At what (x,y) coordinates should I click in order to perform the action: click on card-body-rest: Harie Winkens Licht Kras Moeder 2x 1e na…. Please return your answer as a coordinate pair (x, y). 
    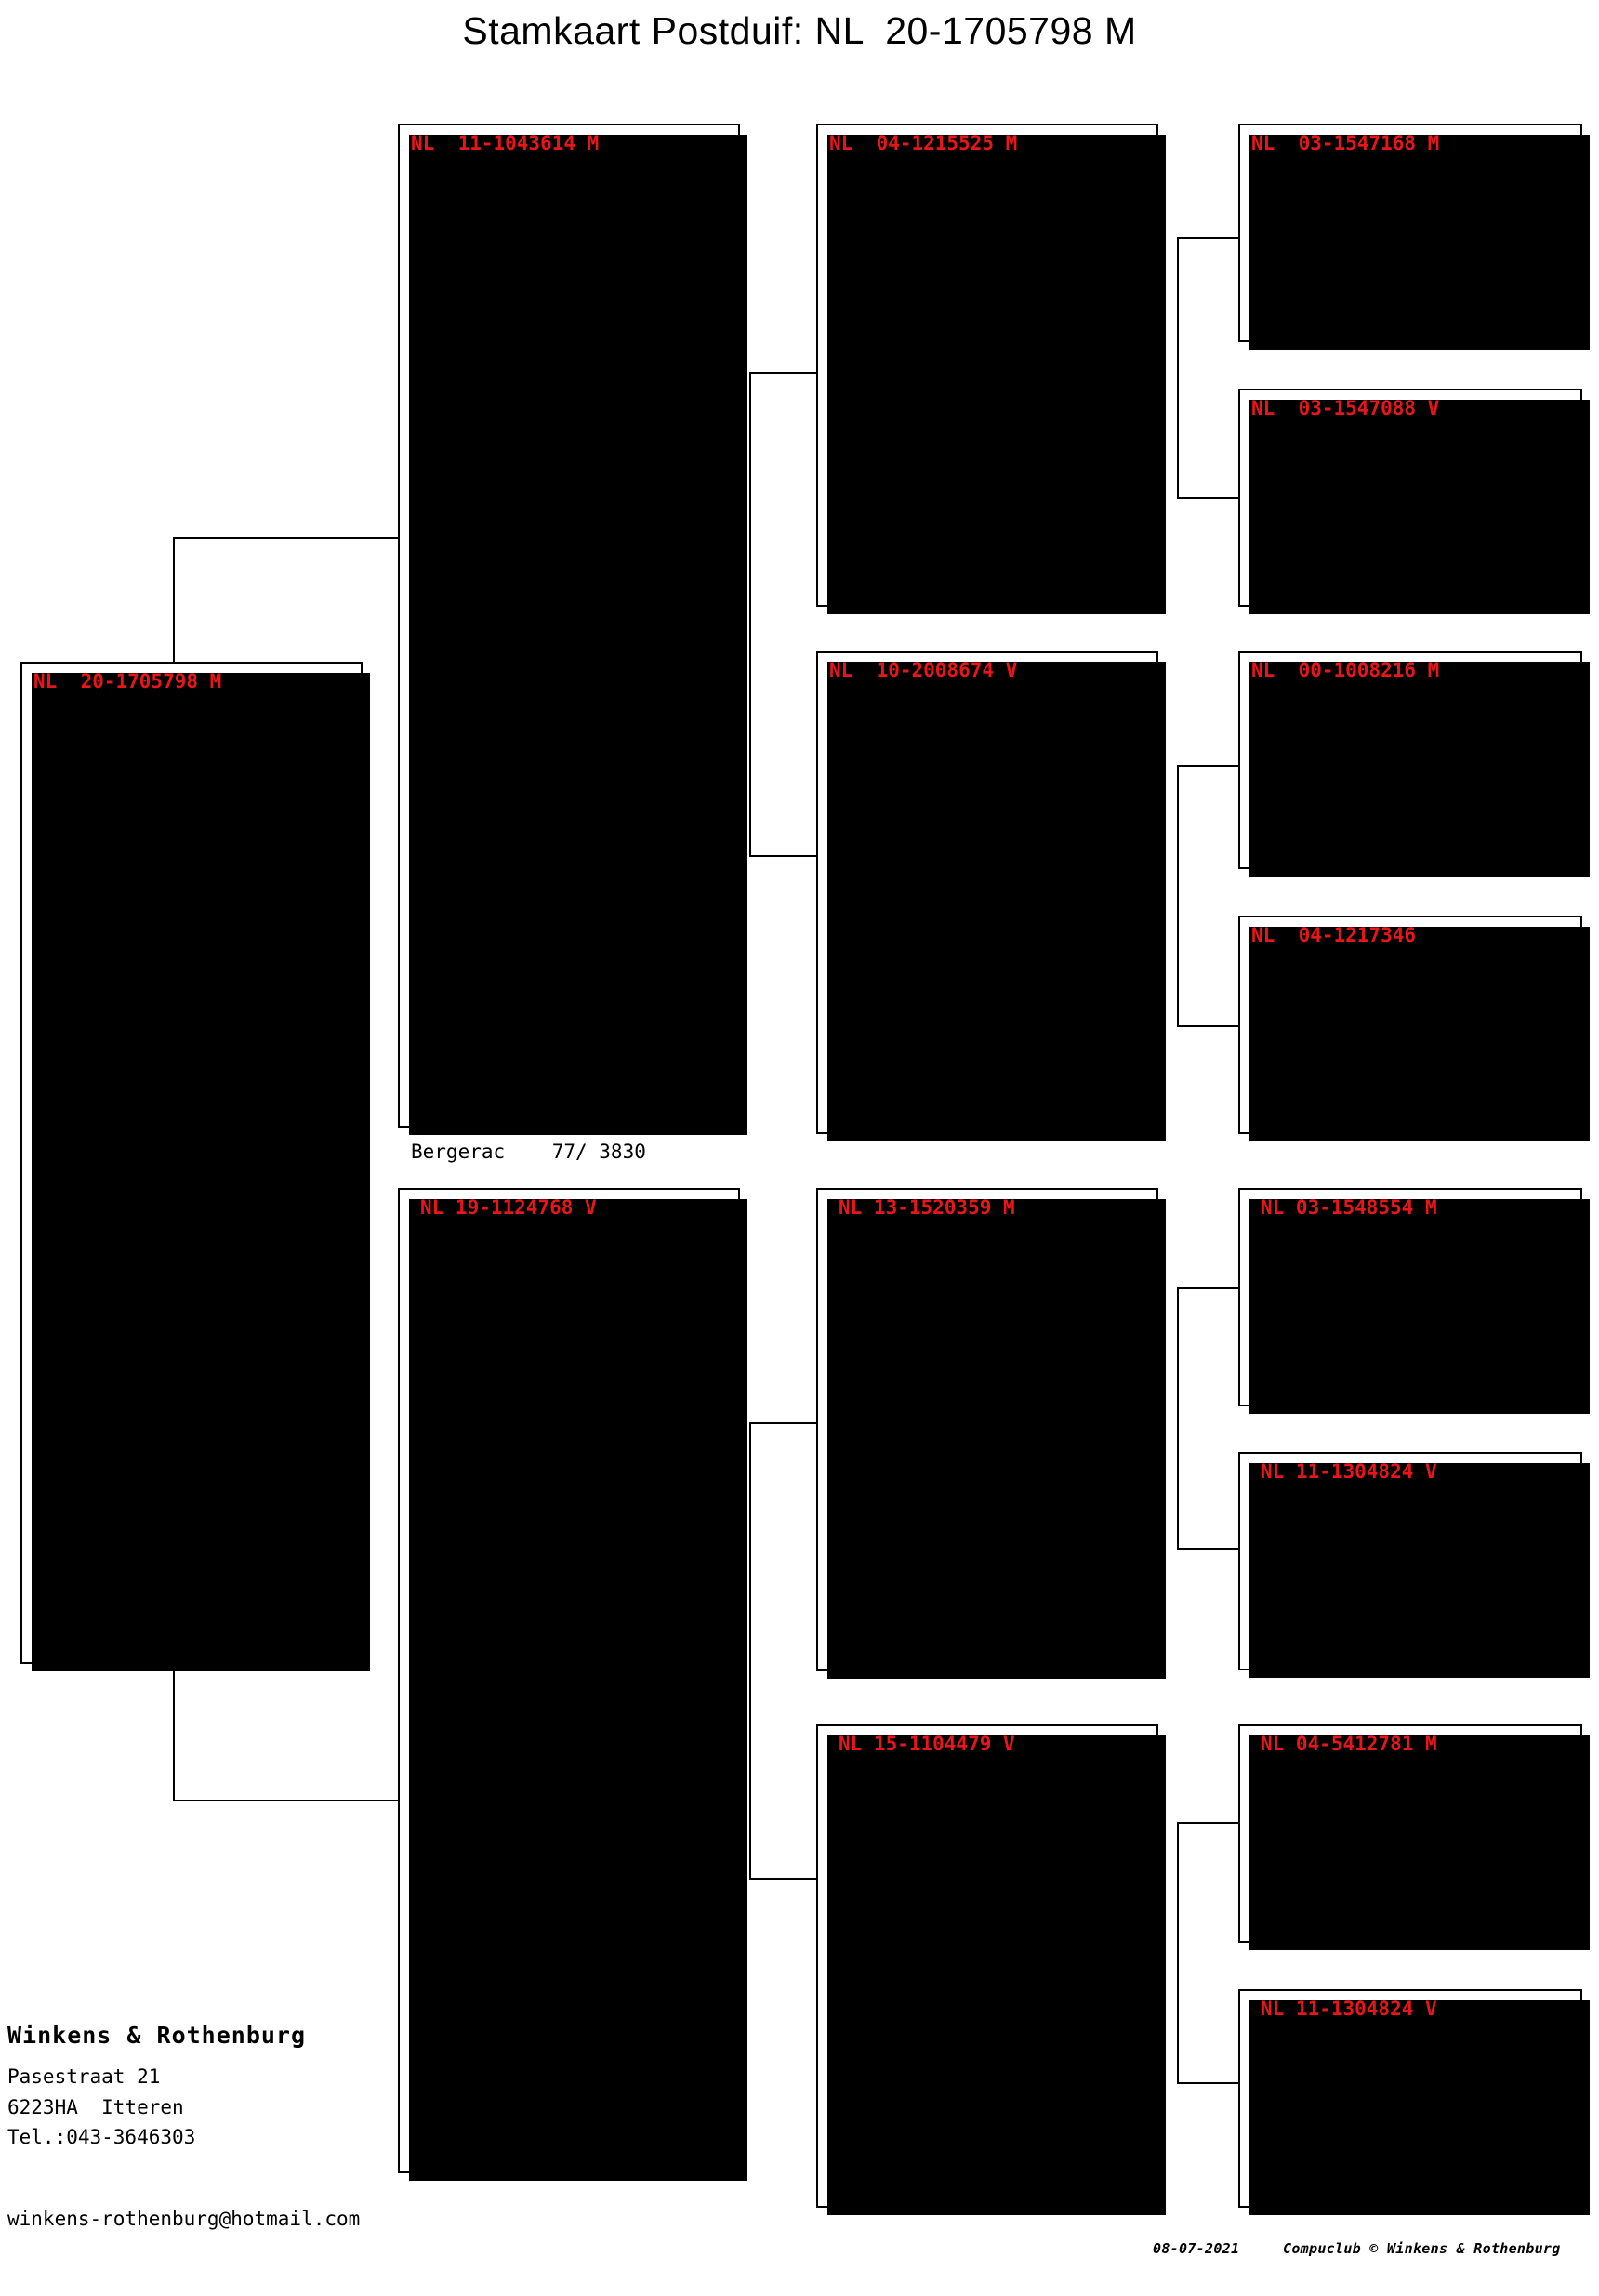
    Looking at the image, I should click on (929, 895).